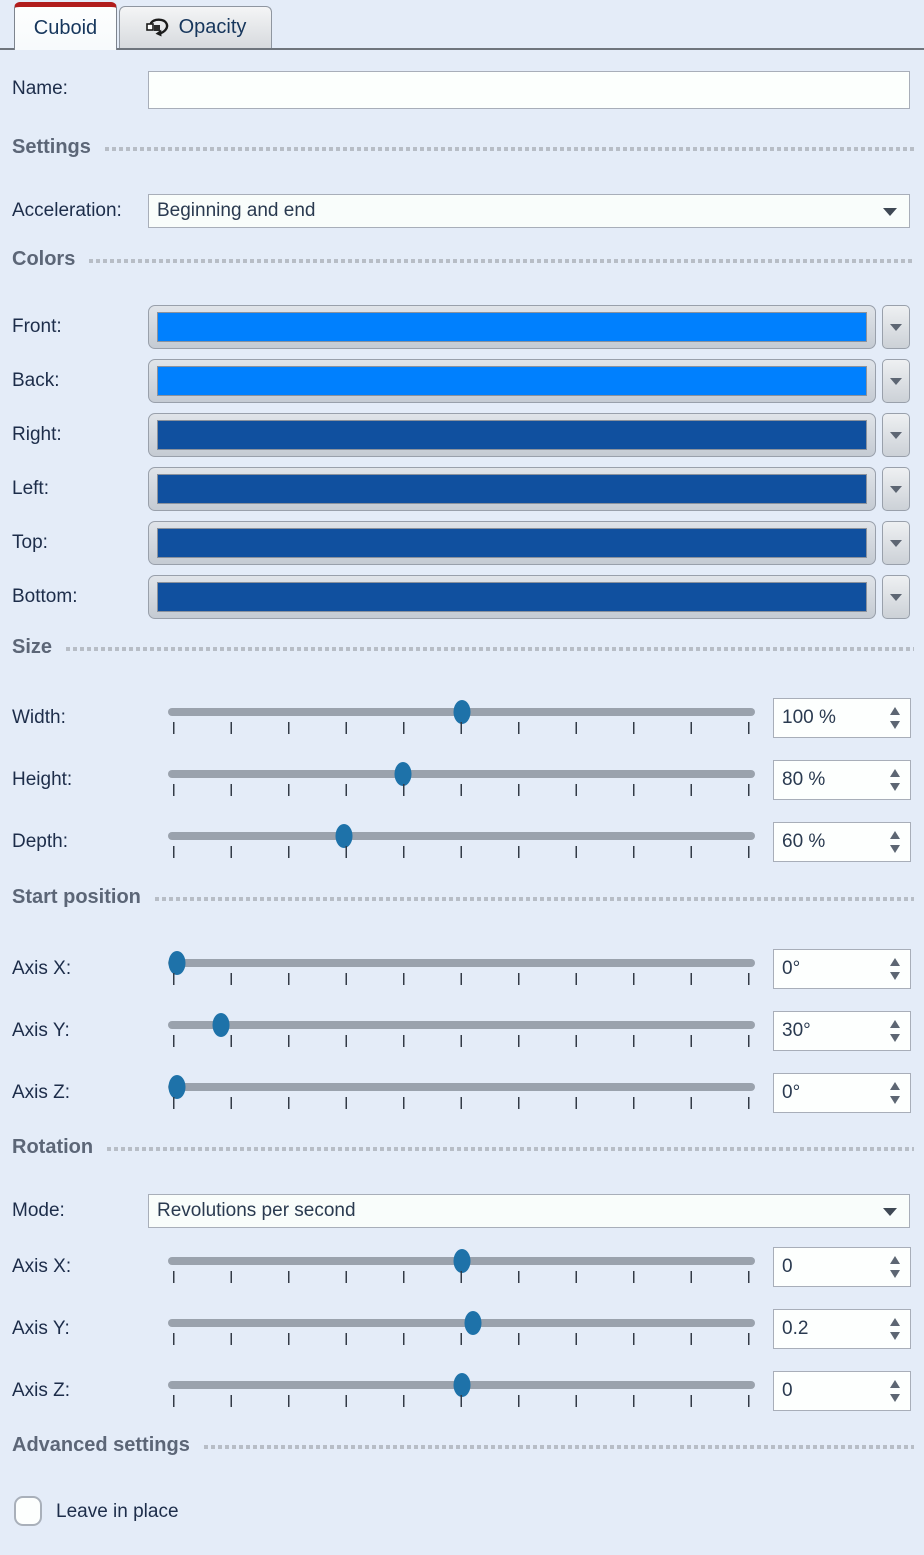  What do you see at coordinates (461, 842) in the screenshot?
I see `depth-slider` at bounding box center [461, 842].